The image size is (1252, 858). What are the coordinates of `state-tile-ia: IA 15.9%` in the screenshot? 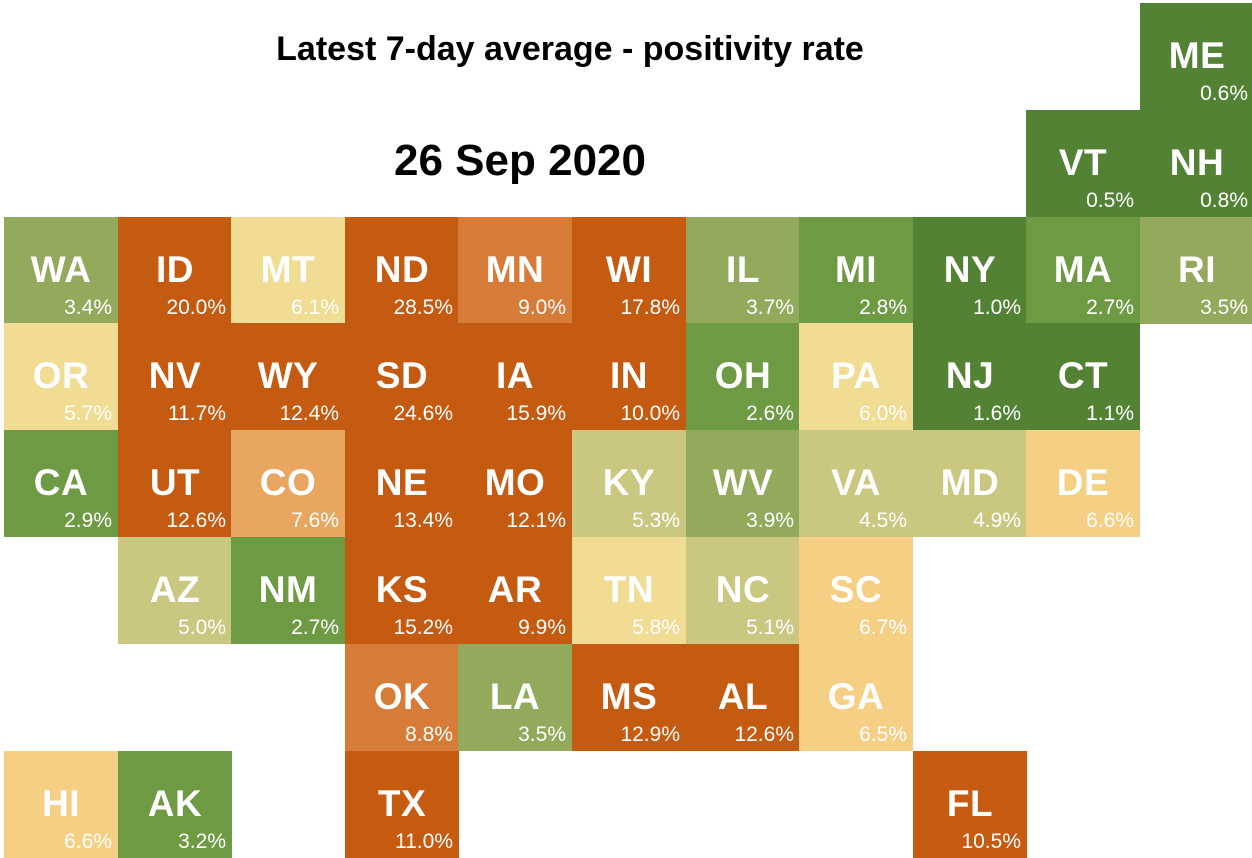 It's located at (515, 376).